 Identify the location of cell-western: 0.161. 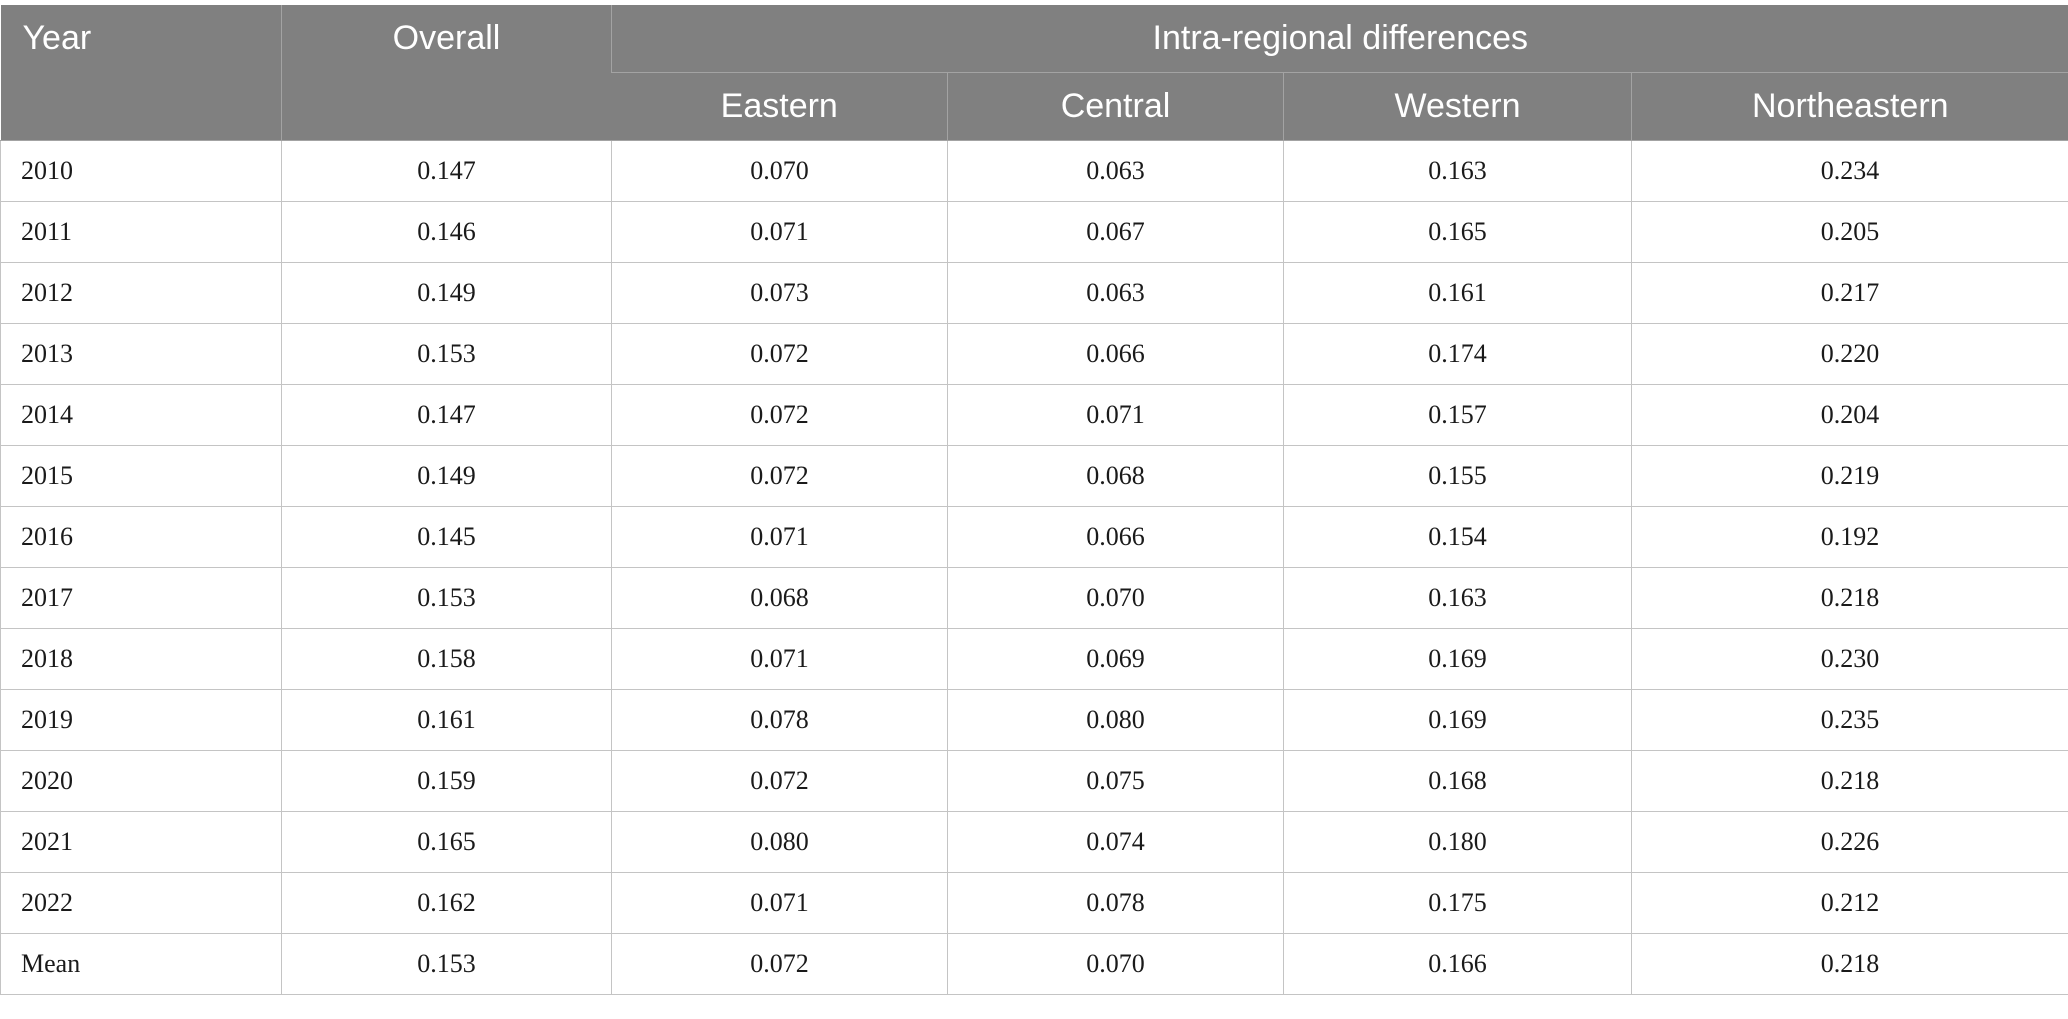
(1457, 293).